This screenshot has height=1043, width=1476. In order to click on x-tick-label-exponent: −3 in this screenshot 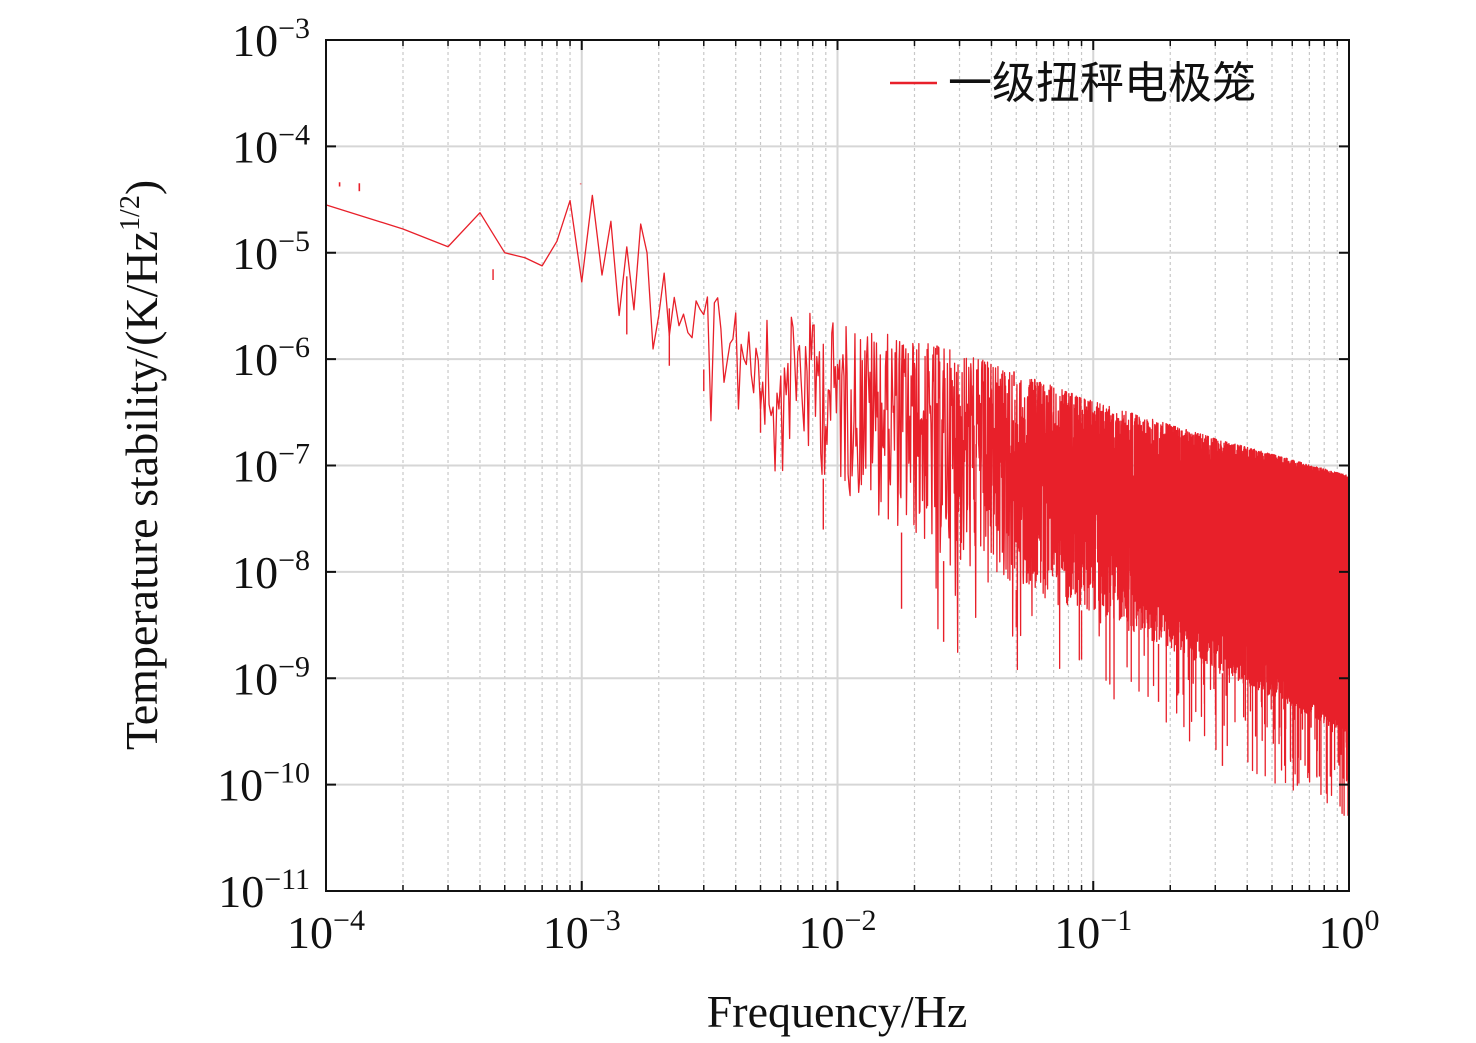, I will do `click(605, 920)`.